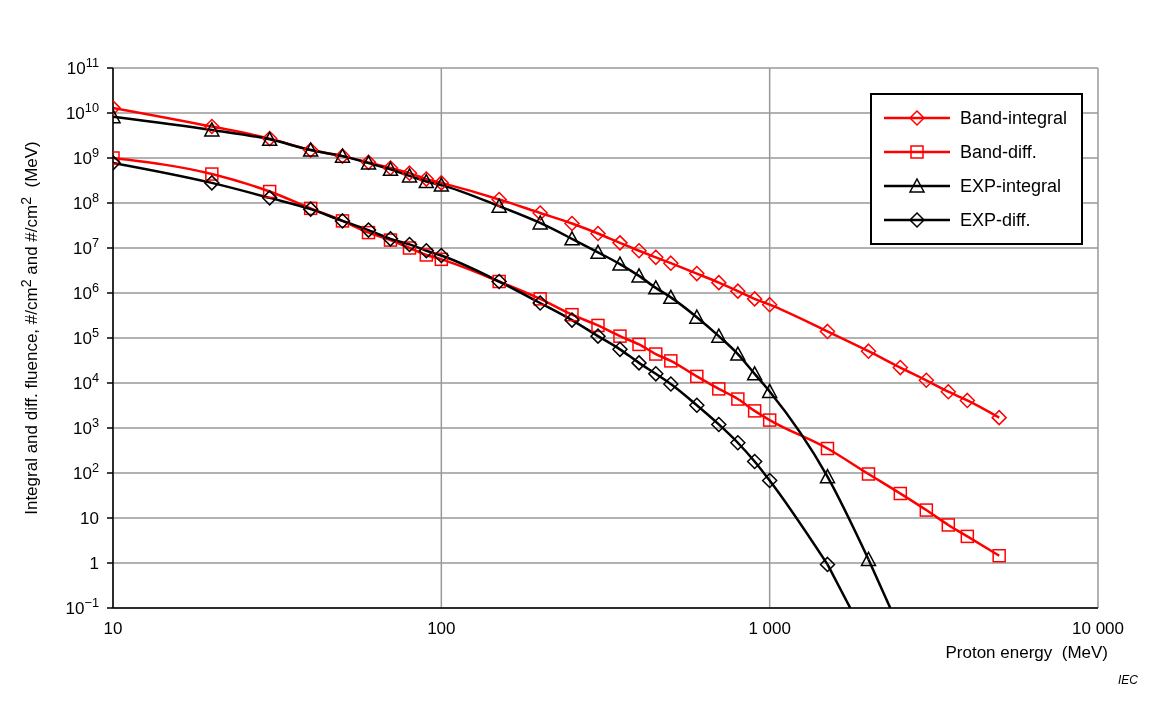 The image size is (1164, 713). What do you see at coordinates (998, 152) in the screenshot?
I see `legend-label: Band-diff.` at bounding box center [998, 152].